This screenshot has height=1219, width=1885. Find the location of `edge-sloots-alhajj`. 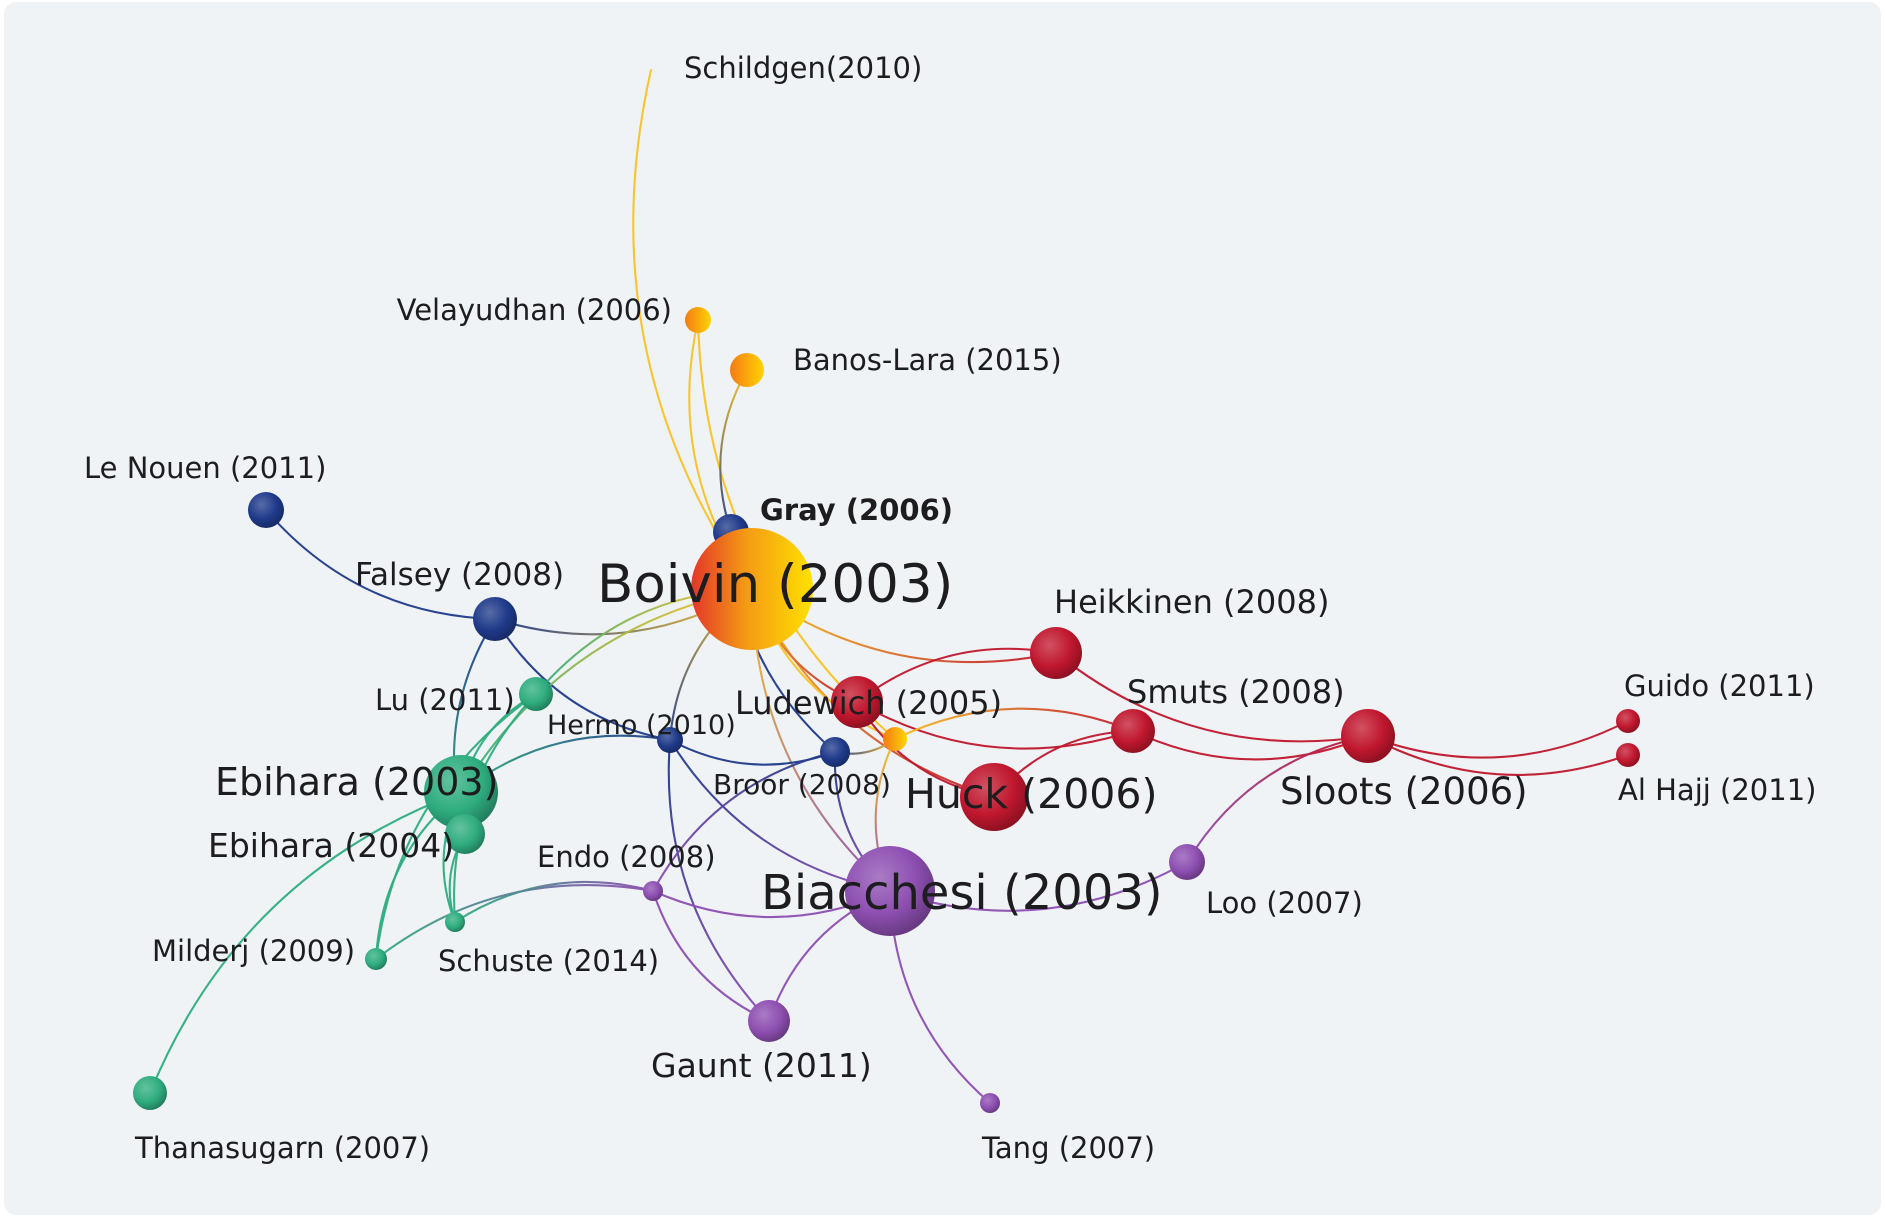

edge-sloots-alhajj is located at coordinates (1498, 755).